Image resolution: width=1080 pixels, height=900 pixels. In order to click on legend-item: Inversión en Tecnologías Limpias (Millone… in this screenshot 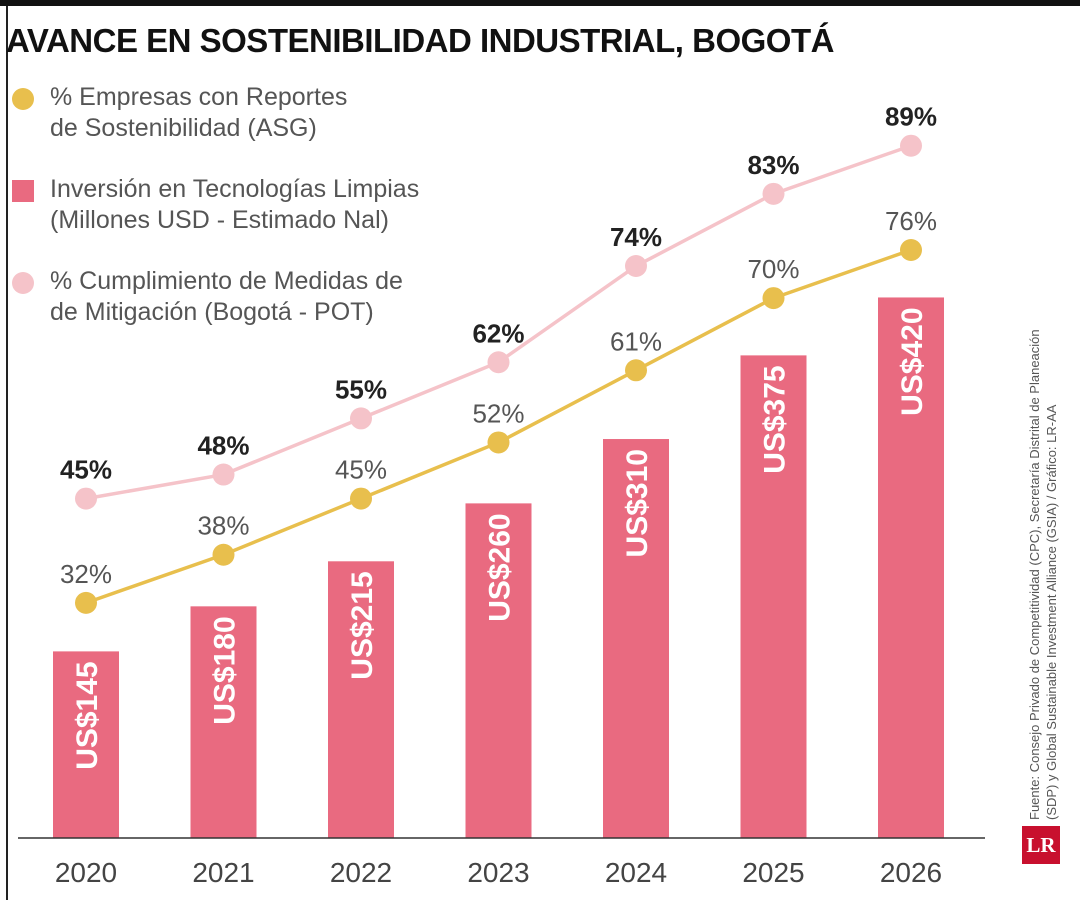, I will do `click(261, 205)`.